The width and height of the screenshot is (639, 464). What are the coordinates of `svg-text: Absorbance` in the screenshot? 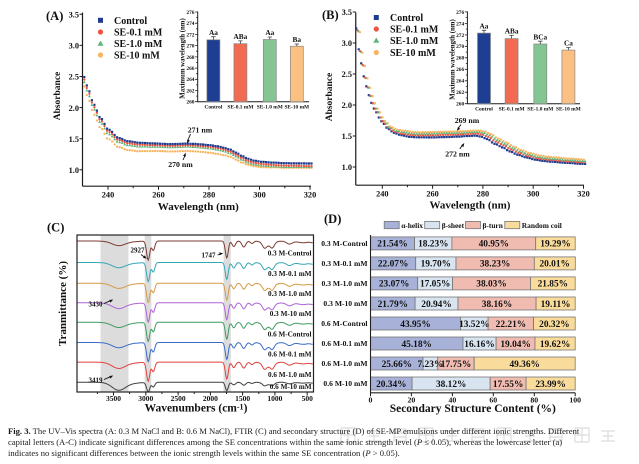 It's located at (330, 97).